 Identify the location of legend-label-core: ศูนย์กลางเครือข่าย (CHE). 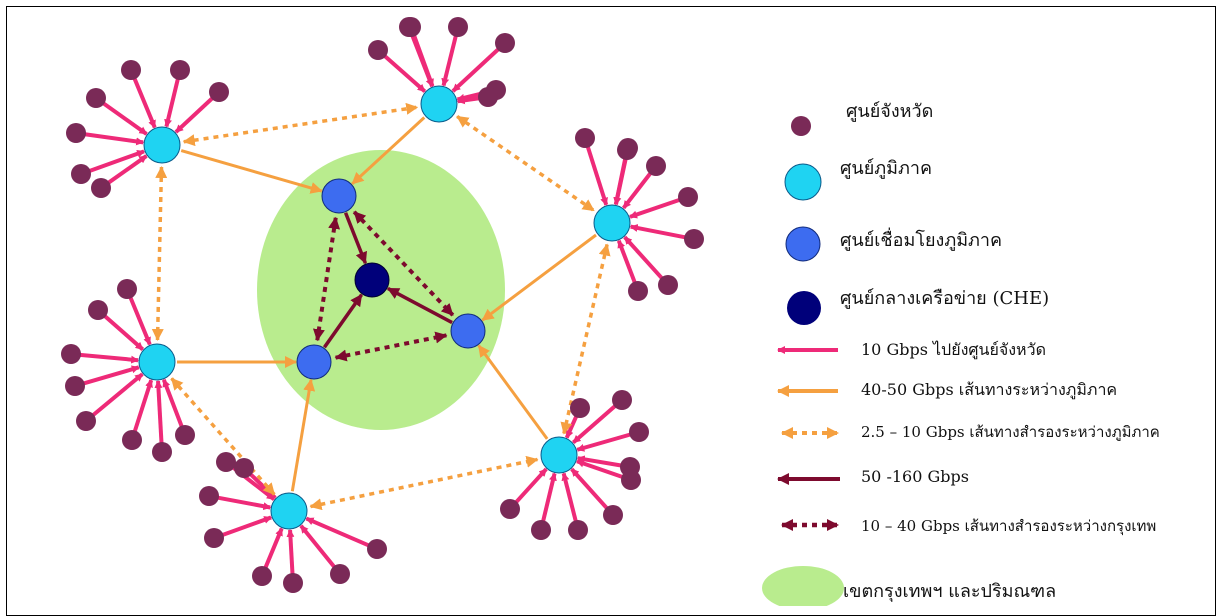
(945, 298).